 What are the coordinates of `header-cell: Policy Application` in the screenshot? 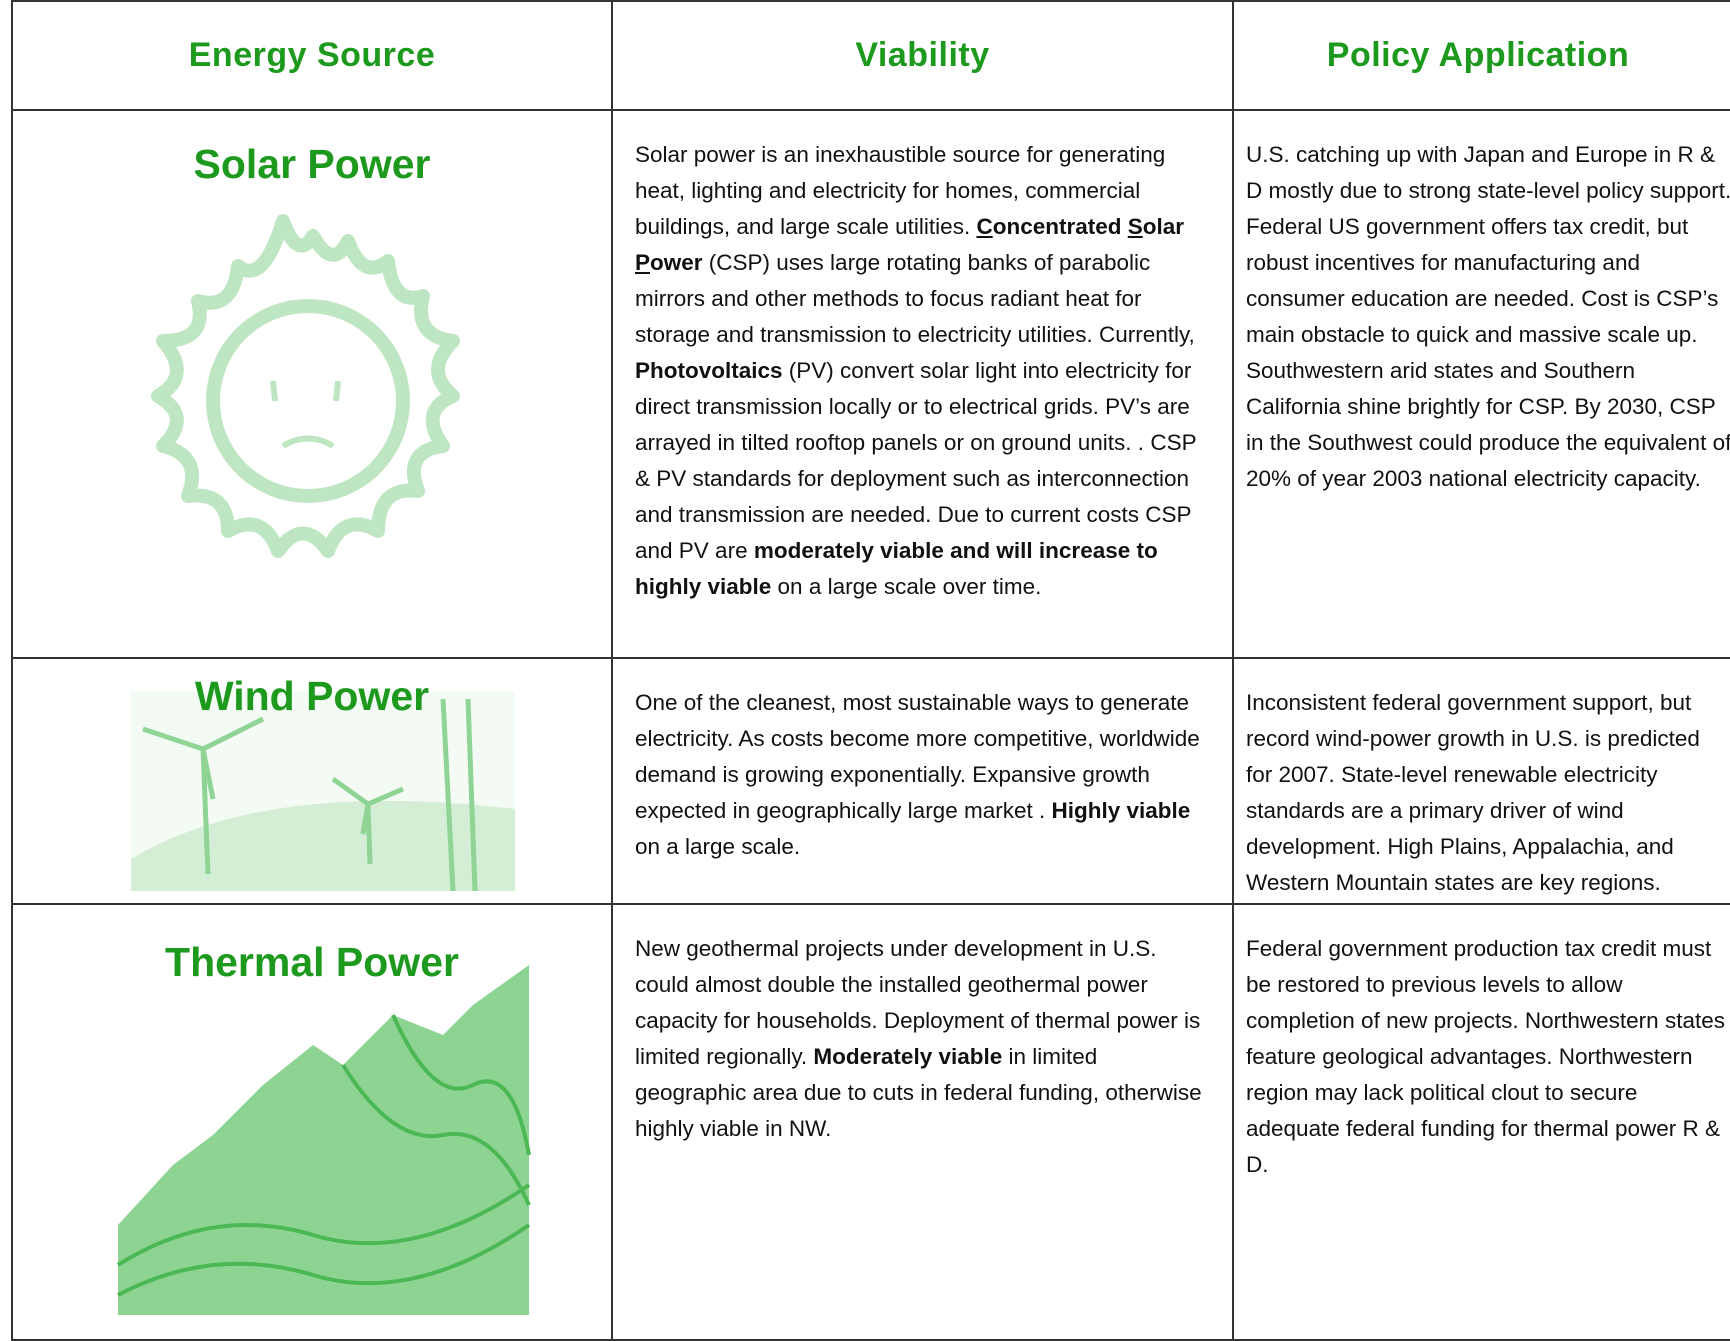 It's located at (1482, 55).